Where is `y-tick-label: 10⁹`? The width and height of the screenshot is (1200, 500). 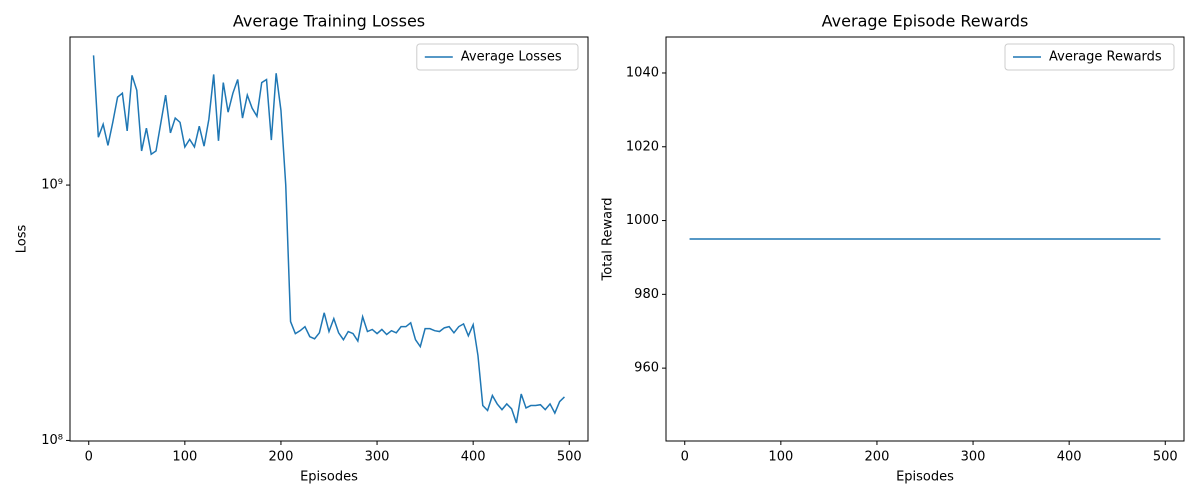 y-tick-label: 10⁹ is located at coordinates (52, 185).